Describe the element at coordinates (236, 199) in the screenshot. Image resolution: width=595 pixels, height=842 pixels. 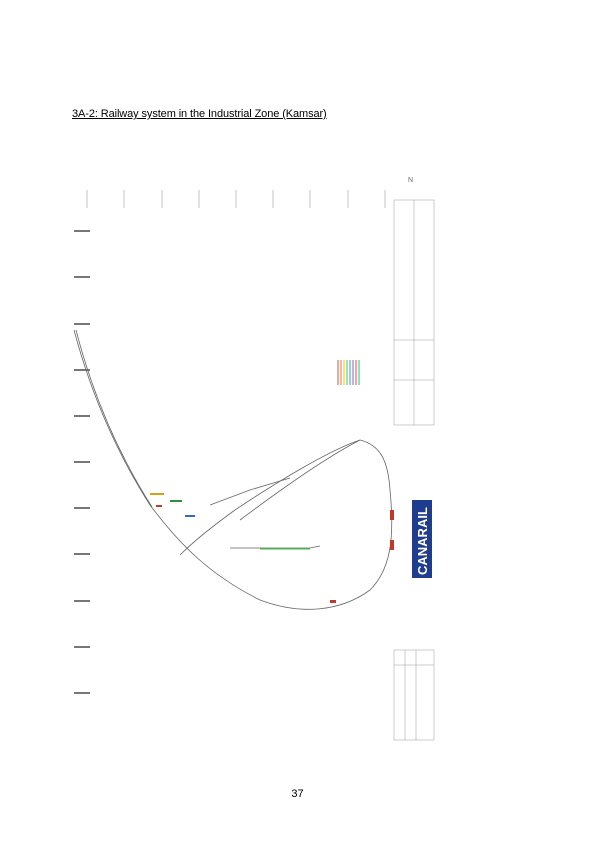
I see `grid-ticks-top` at that location.